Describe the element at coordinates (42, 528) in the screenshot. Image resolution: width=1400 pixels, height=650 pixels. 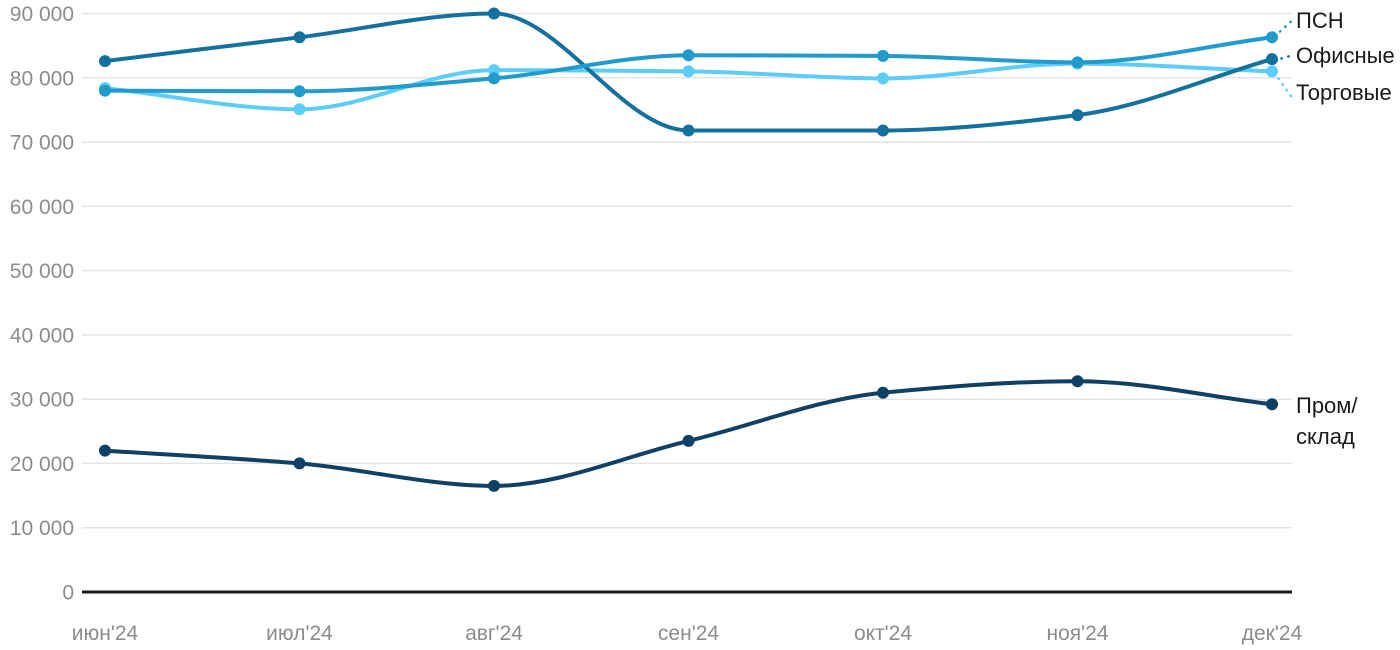
I see `y-tick-label-10000: 10 000` at that location.